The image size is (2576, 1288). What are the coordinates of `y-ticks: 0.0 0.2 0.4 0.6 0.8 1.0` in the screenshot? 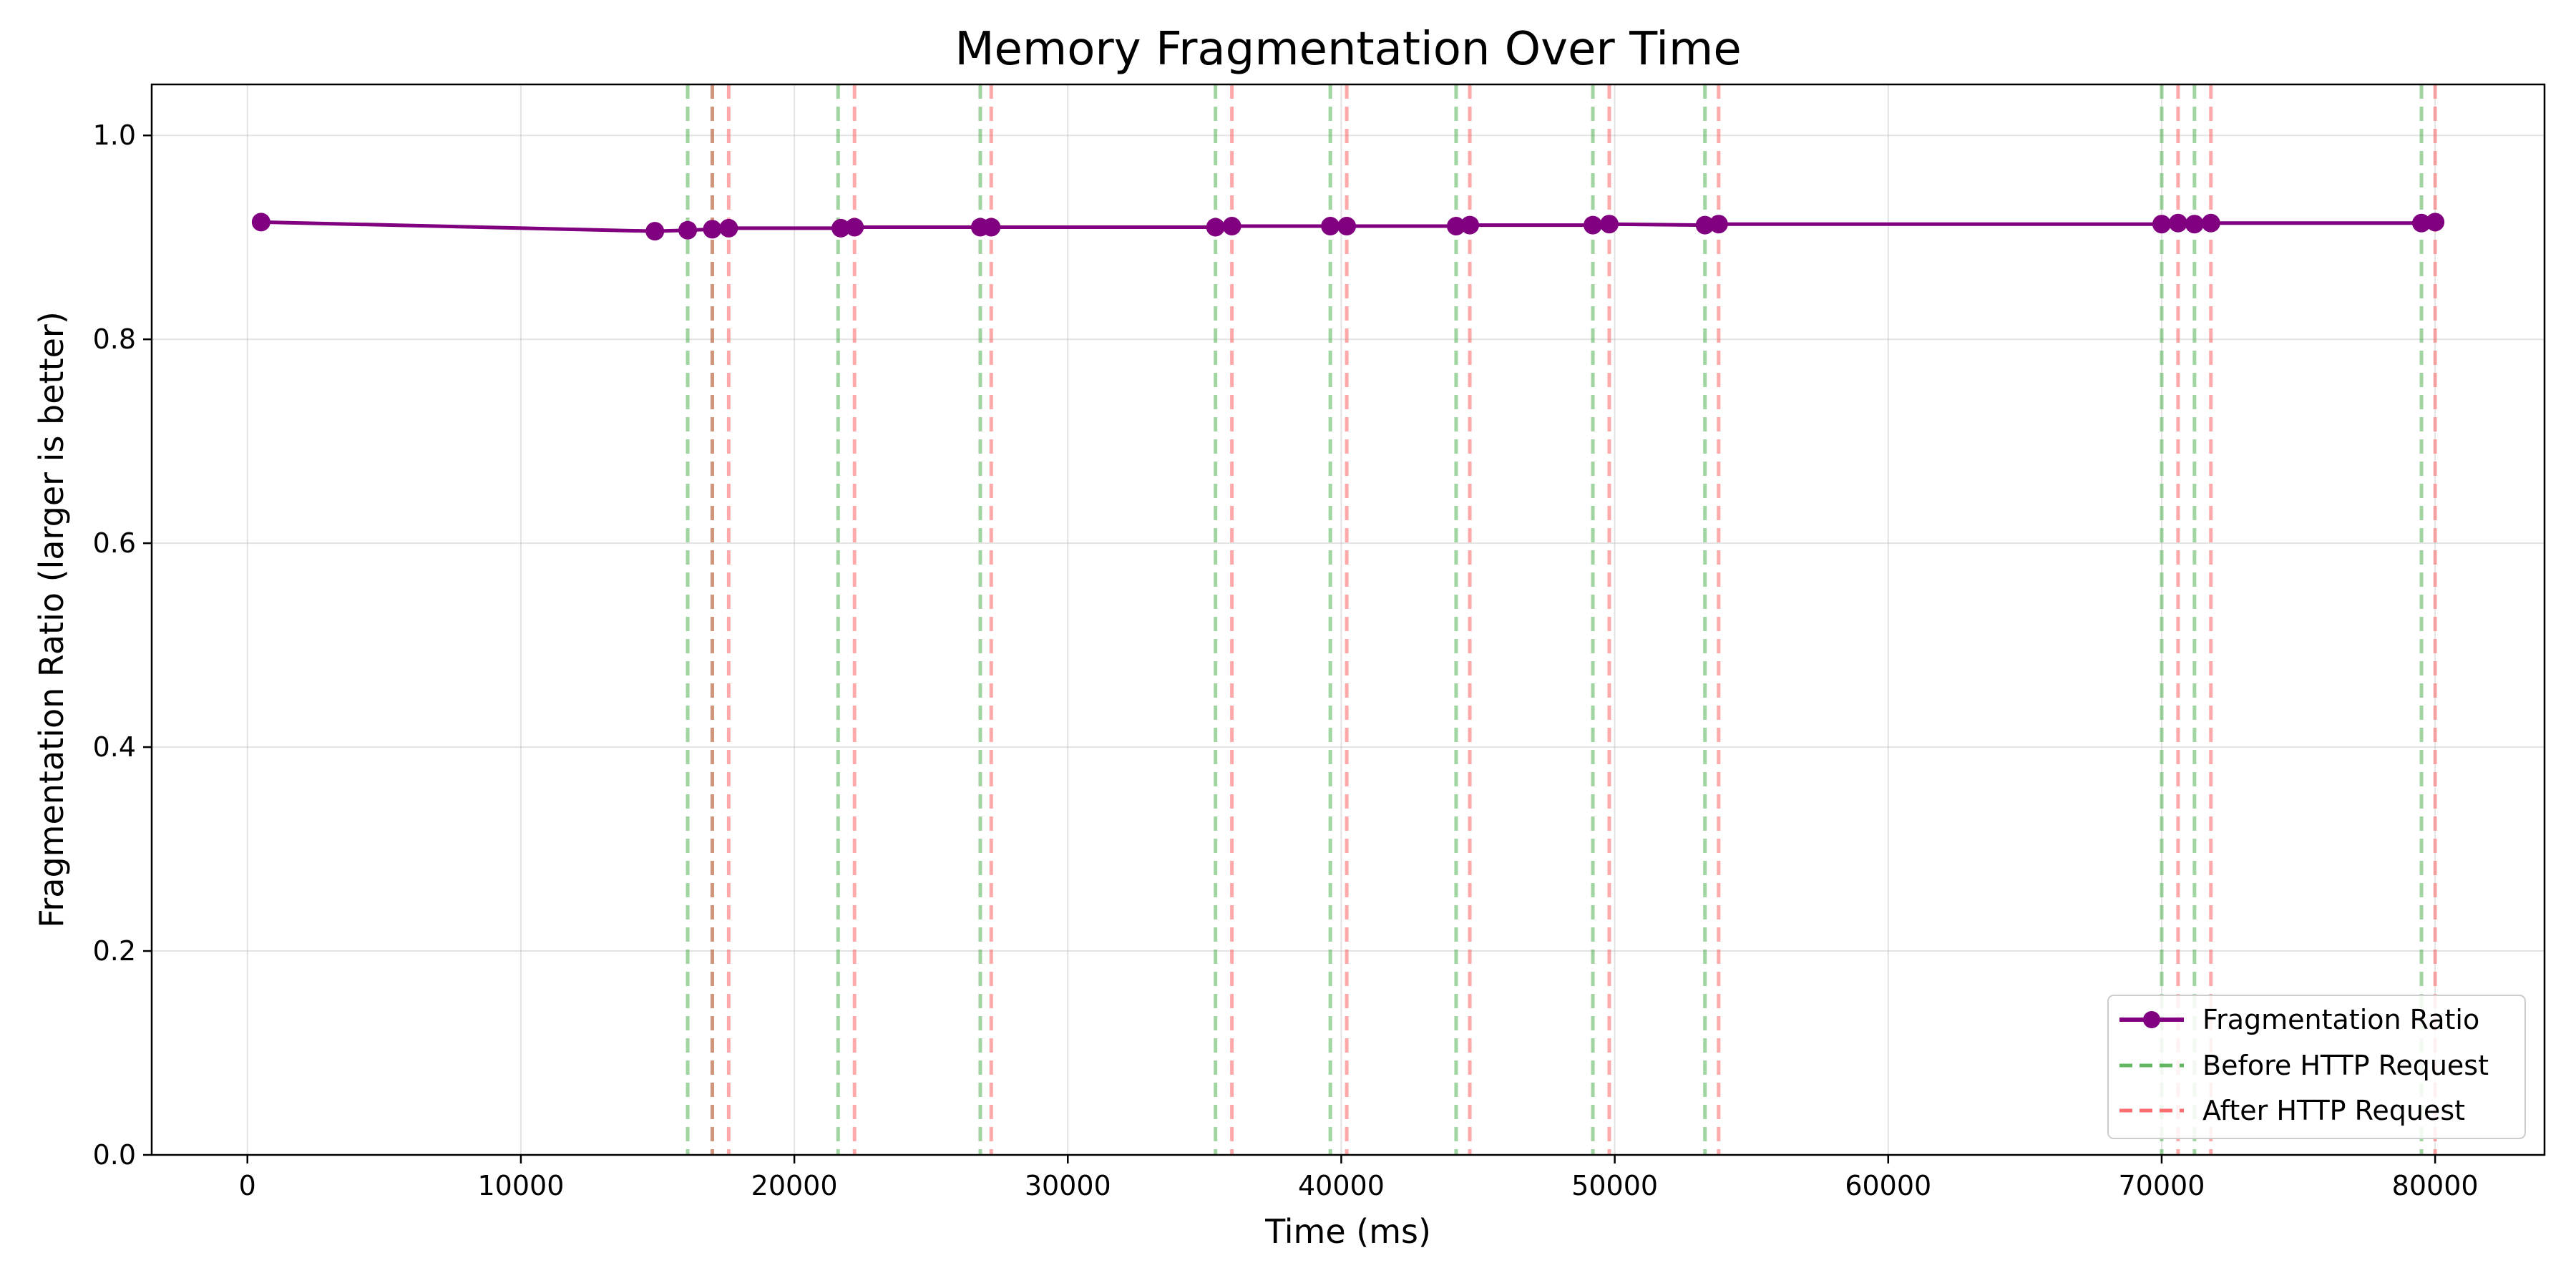 It's located at (122, 645).